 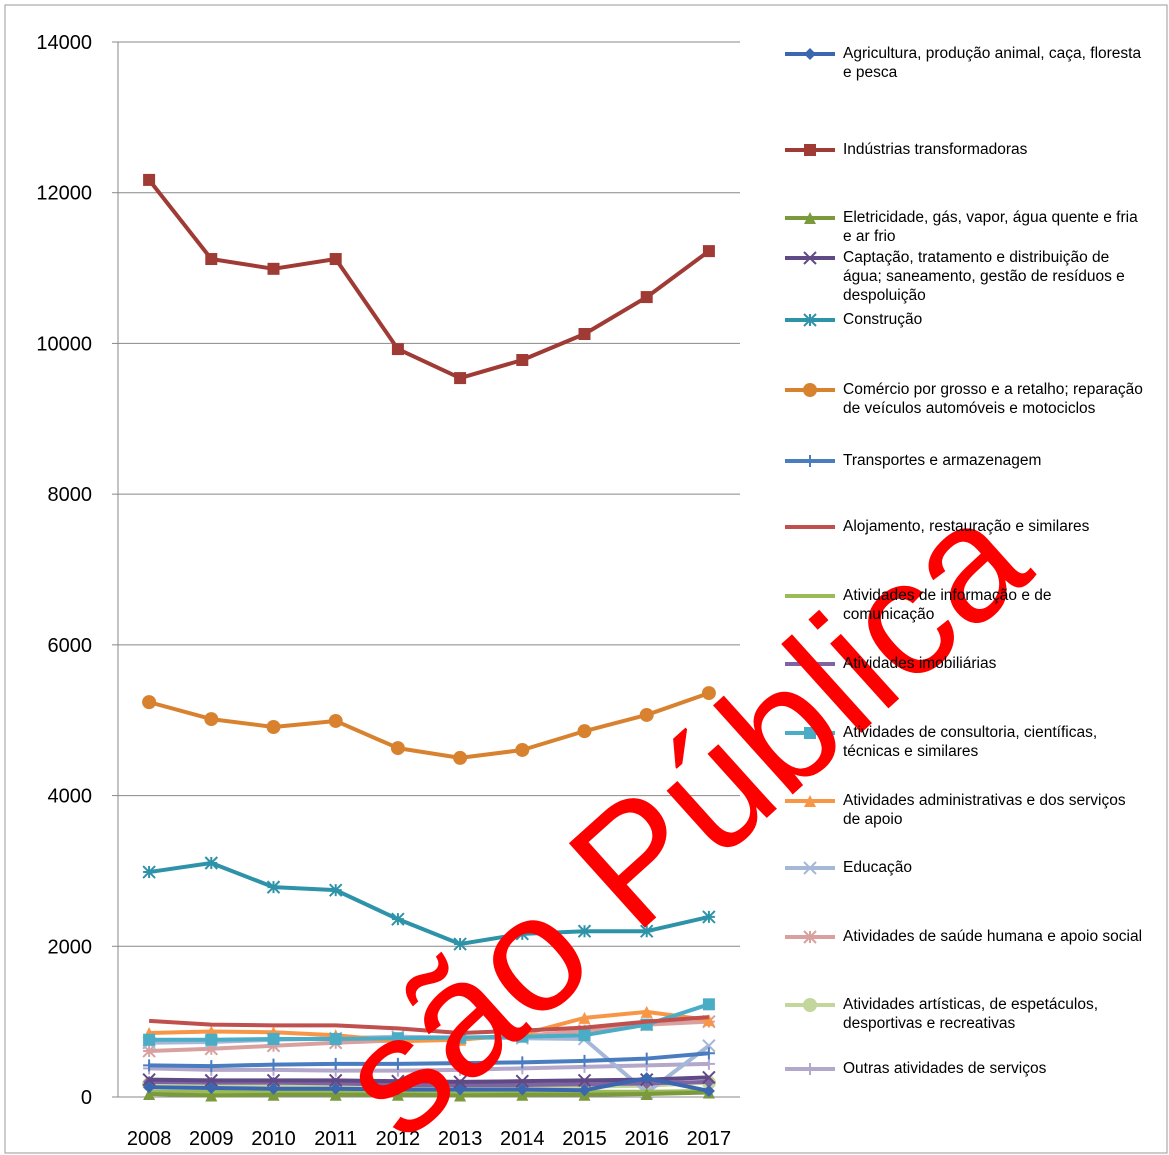 I want to click on x-tick-label: 2008, so click(x=149, y=1139).